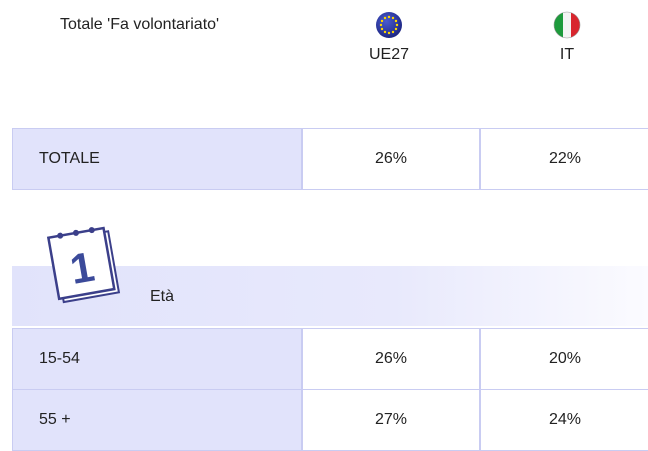  What do you see at coordinates (391, 420) in the screenshot?
I see `cell: 27%` at bounding box center [391, 420].